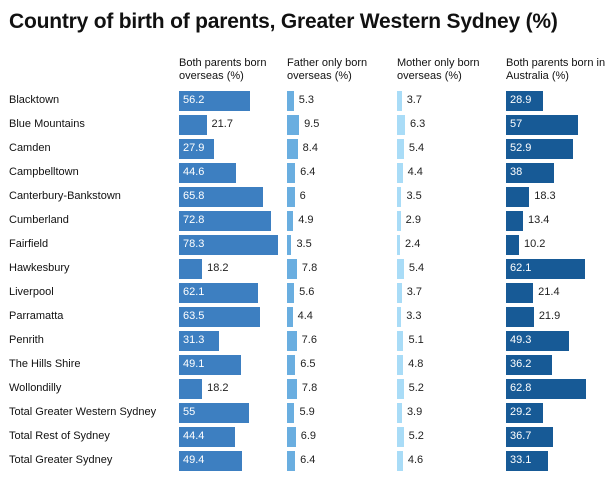 Image resolution: width=611 pixels, height=482 pixels. What do you see at coordinates (194, 172) in the screenshot?
I see `data-label: 44.6` at bounding box center [194, 172].